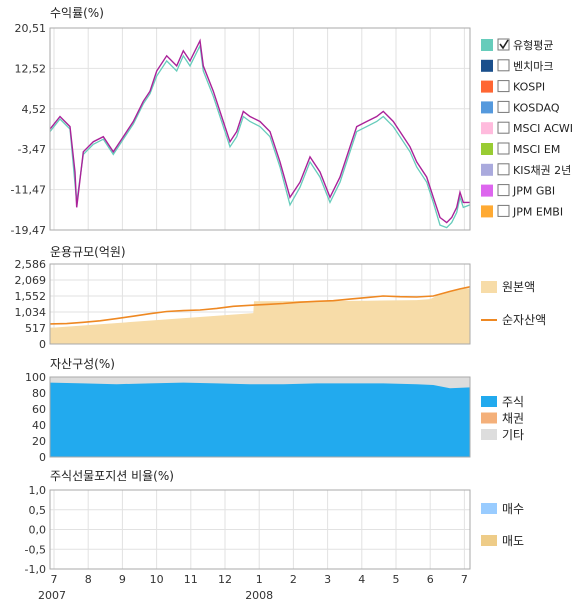  What do you see at coordinates (122, 579) in the screenshot?
I see `x-tick-label: 9` at bounding box center [122, 579].